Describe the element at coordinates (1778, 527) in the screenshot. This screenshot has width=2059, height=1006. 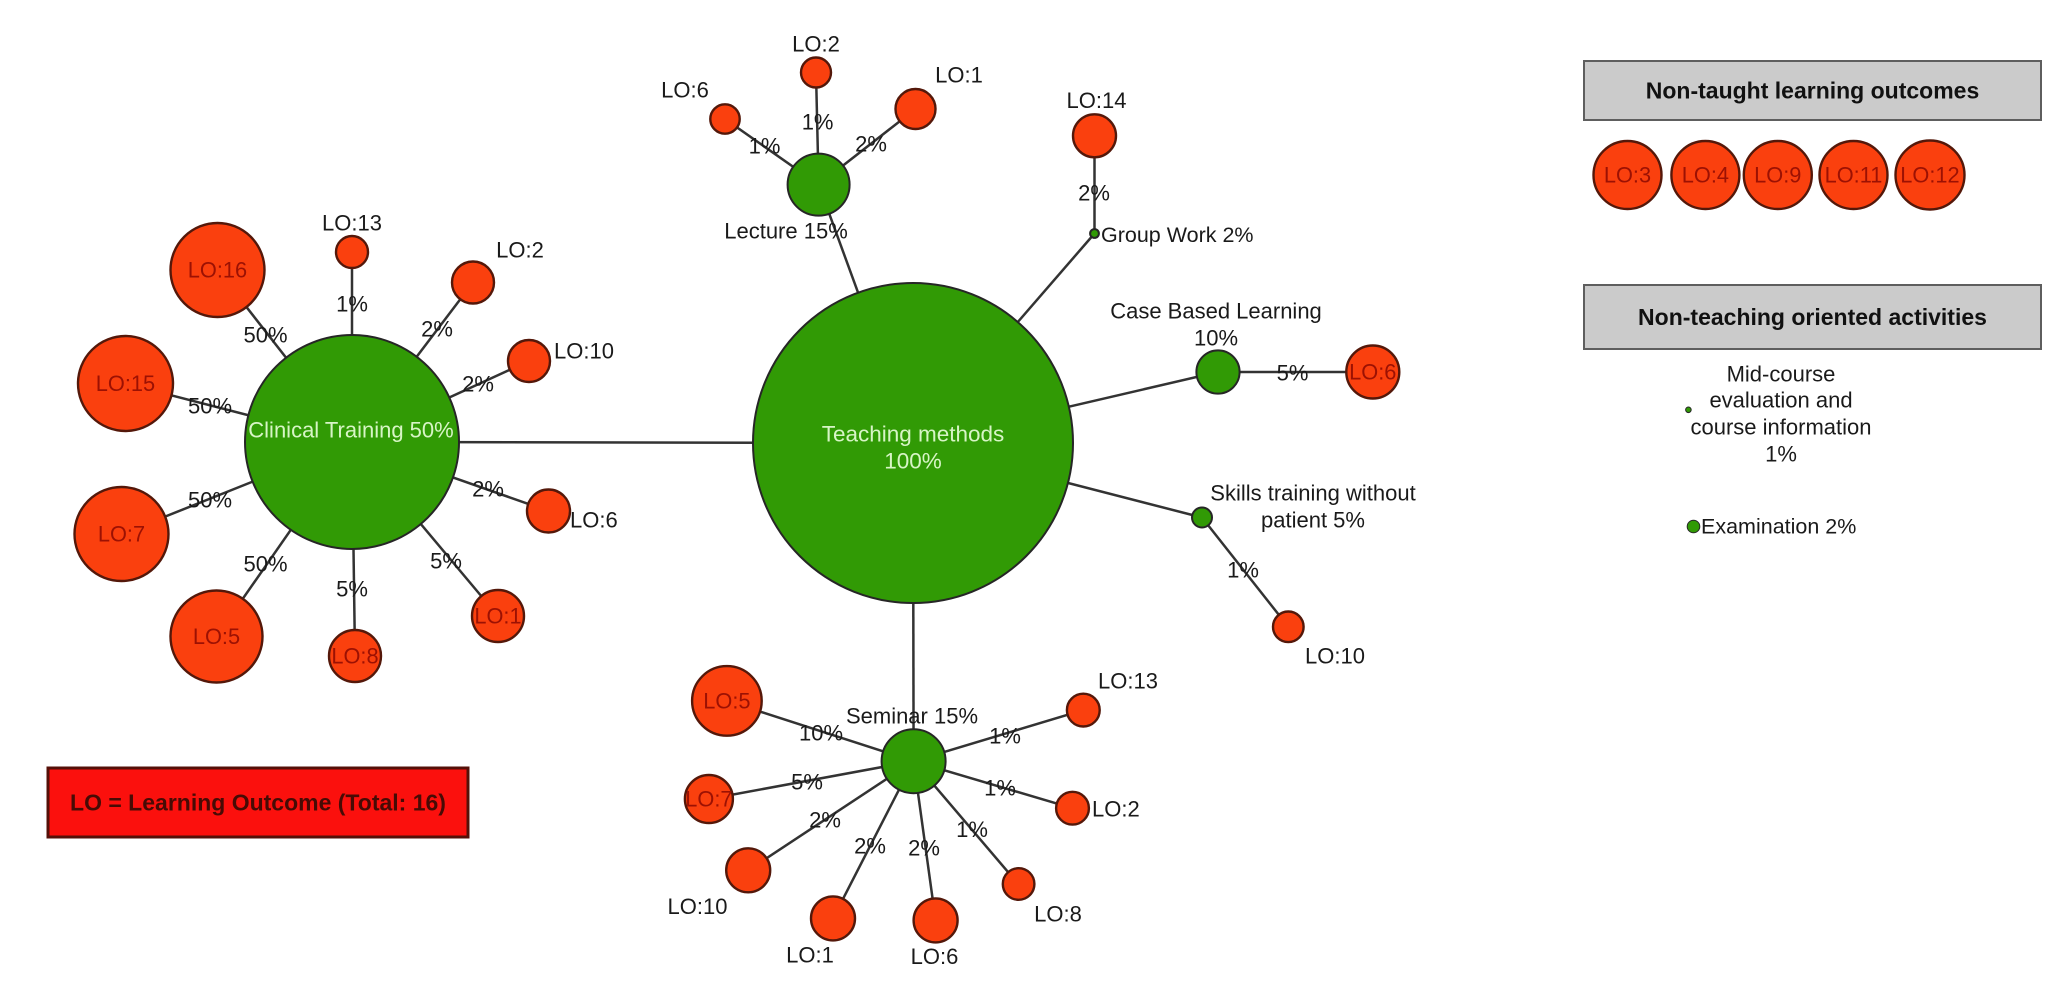
I see `svg-text: Examination 2%` at that location.